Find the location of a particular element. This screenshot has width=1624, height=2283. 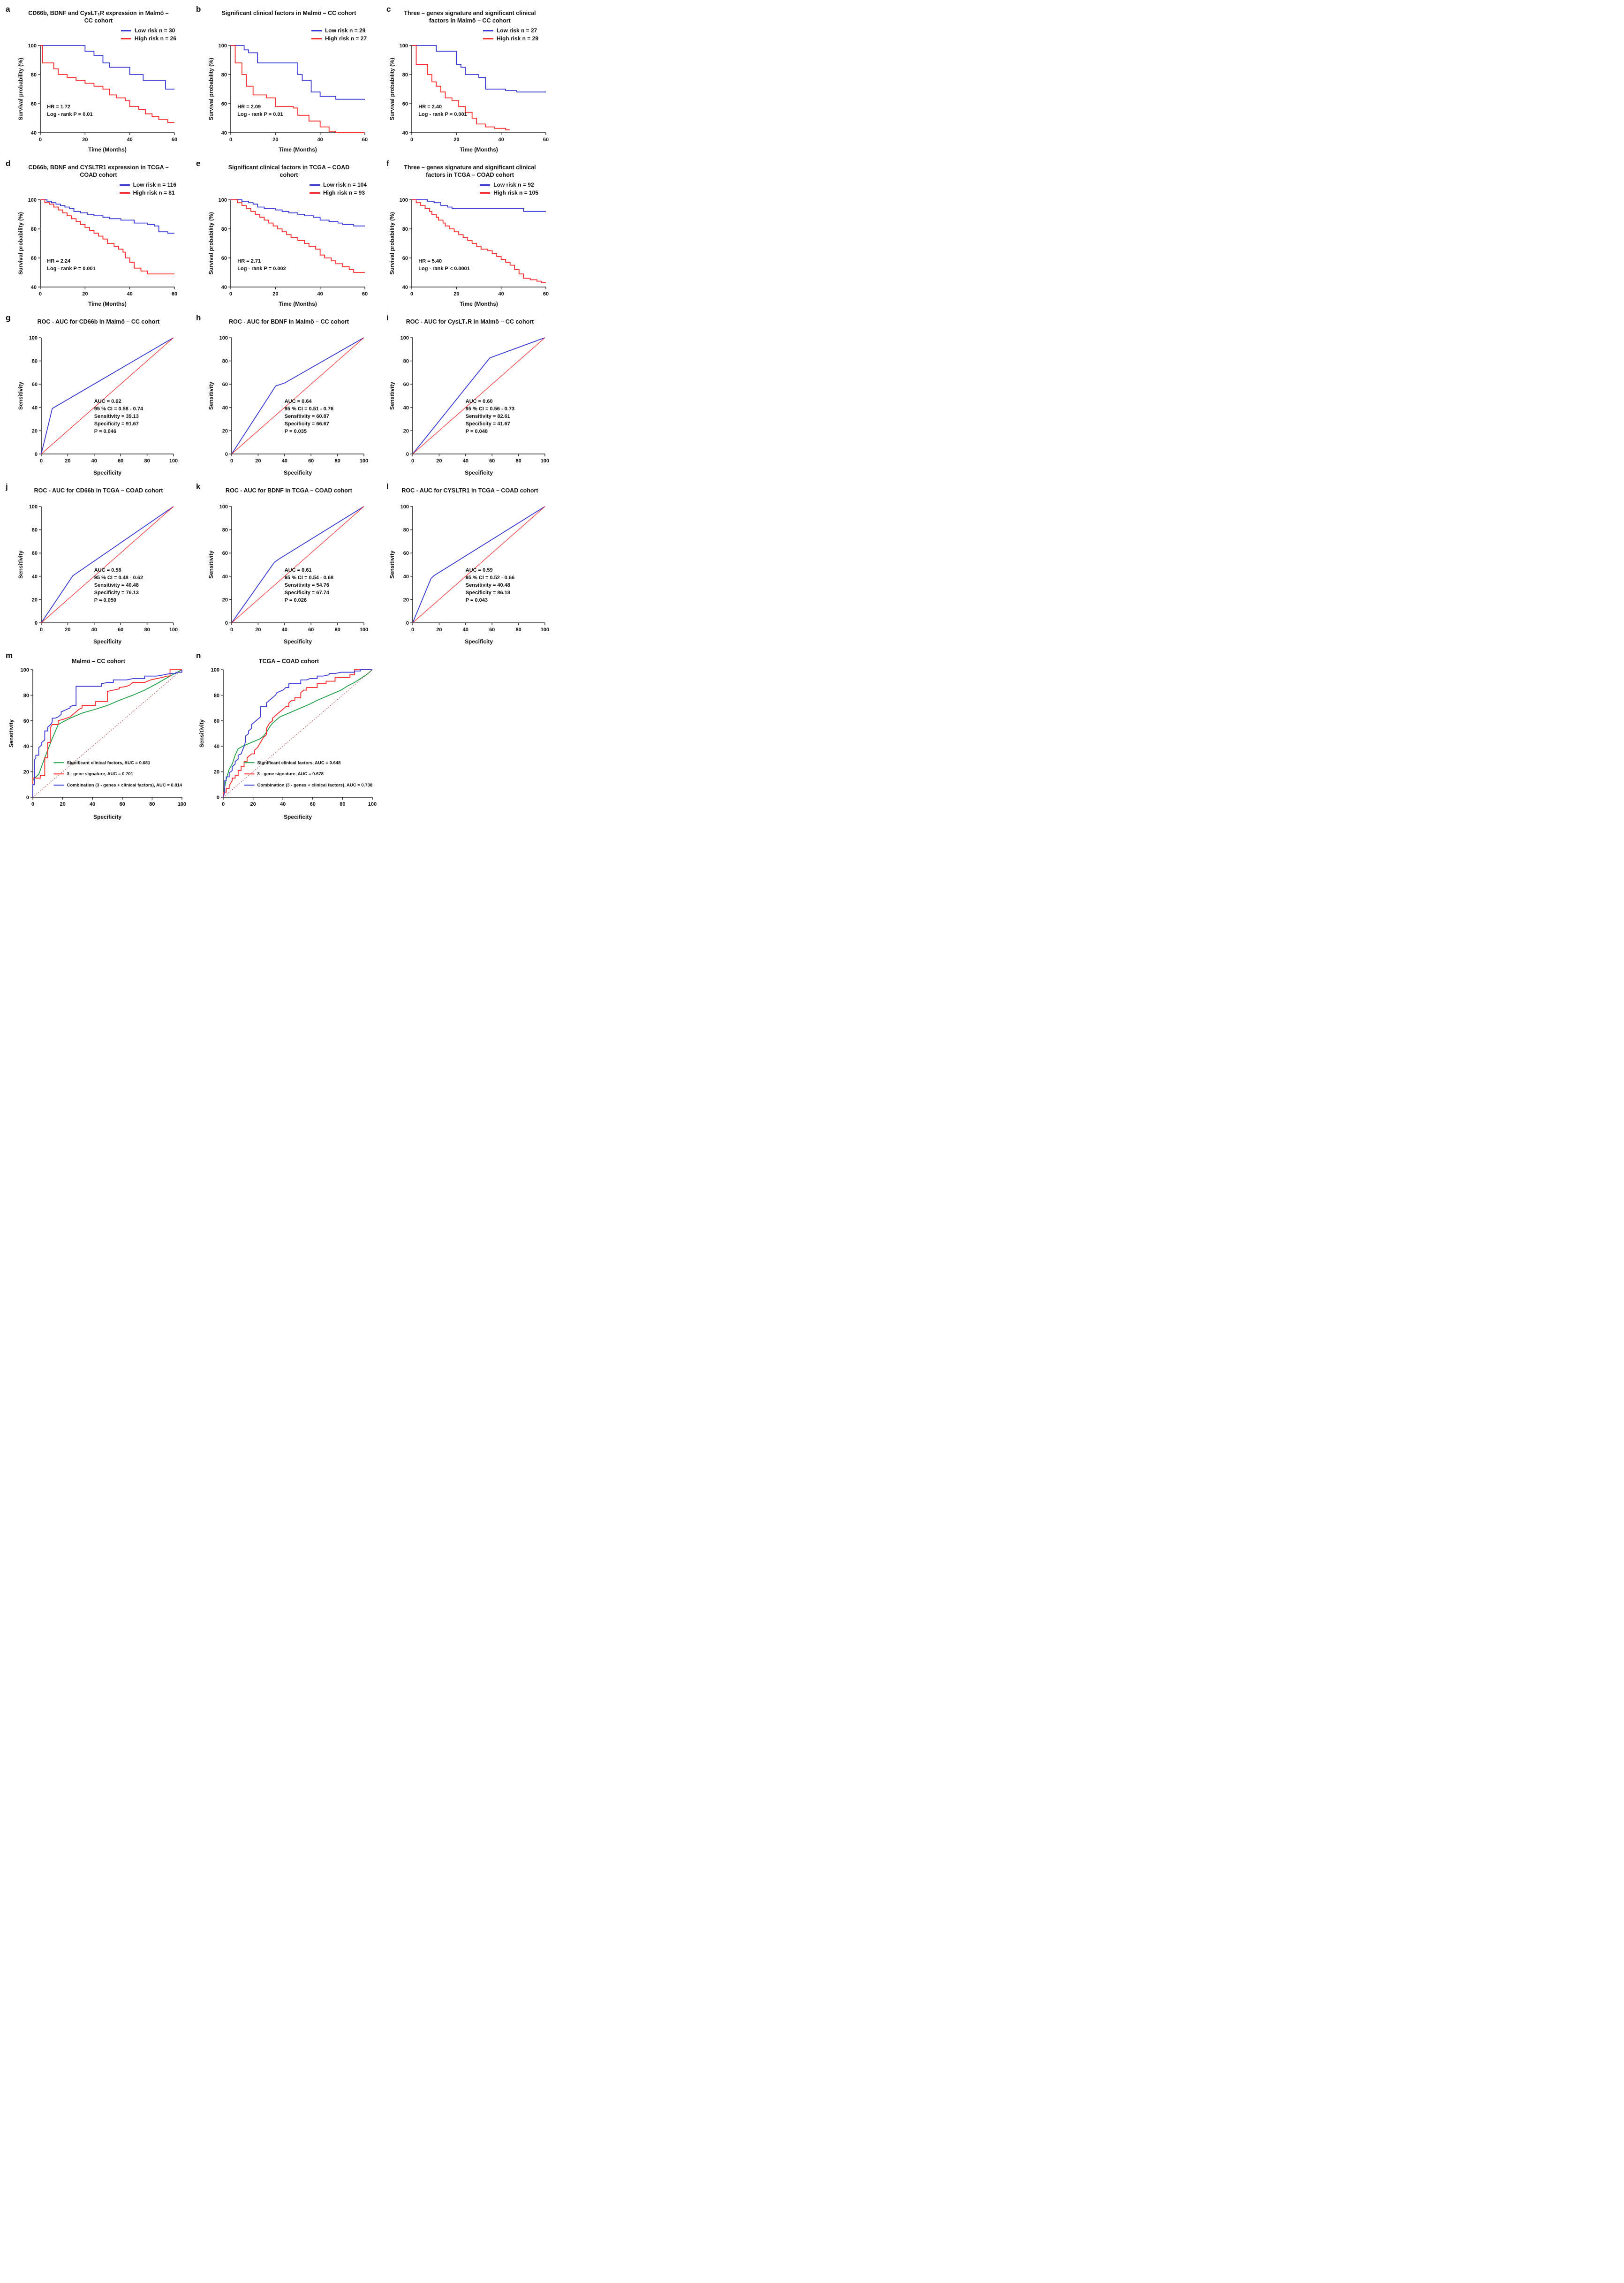

km-legend: Low risk n = 29 High risk n = 27 is located at coordinates (339, 34).